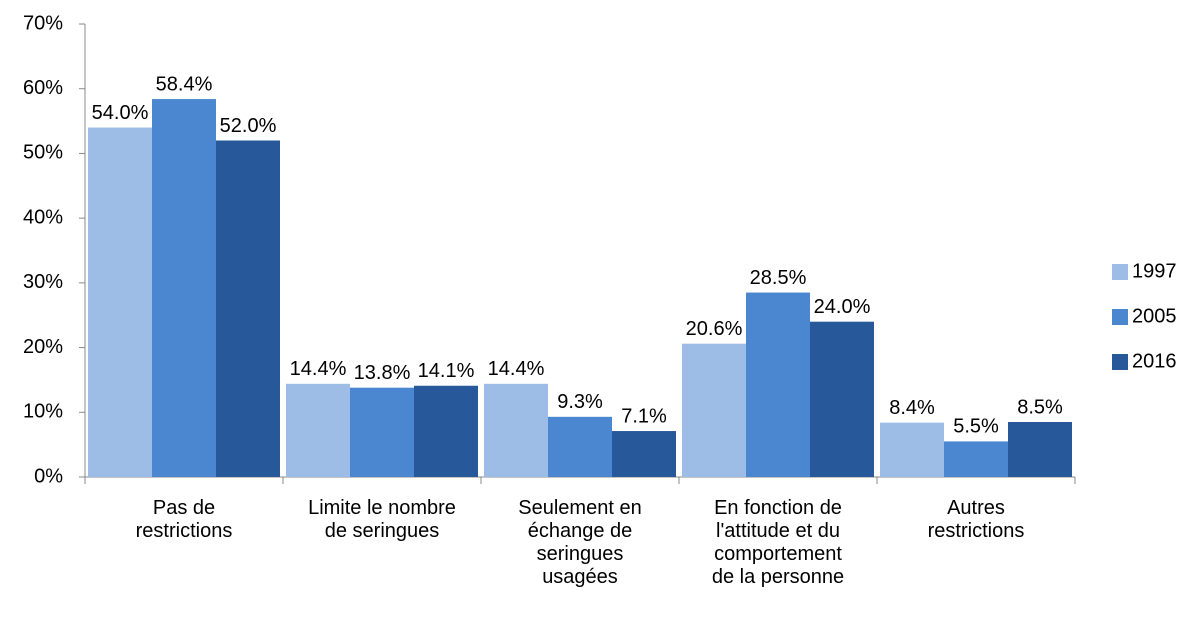 This screenshot has height=624, width=1189. Describe the element at coordinates (43, 88) in the screenshot. I see `y-tick-label: 60%` at that location.